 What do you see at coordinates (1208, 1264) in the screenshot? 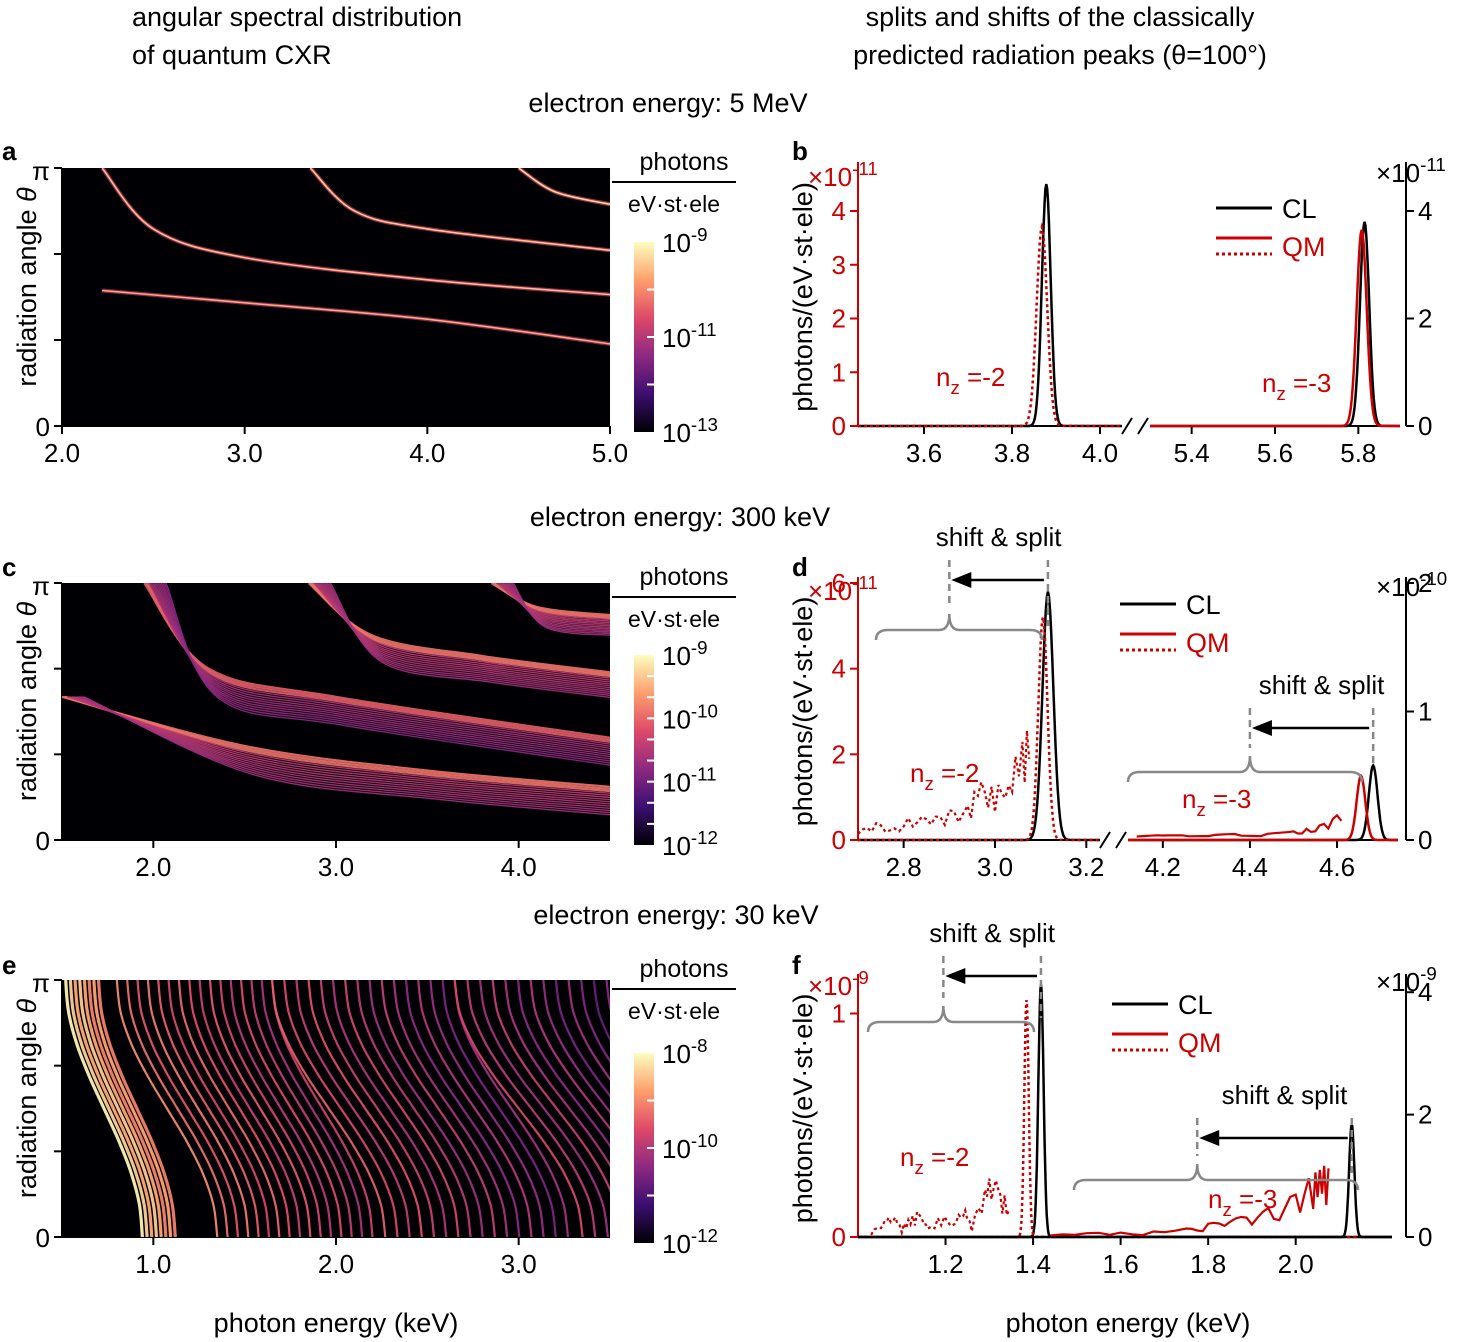
I see `x-tick-label: 1.8` at bounding box center [1208, 1264].